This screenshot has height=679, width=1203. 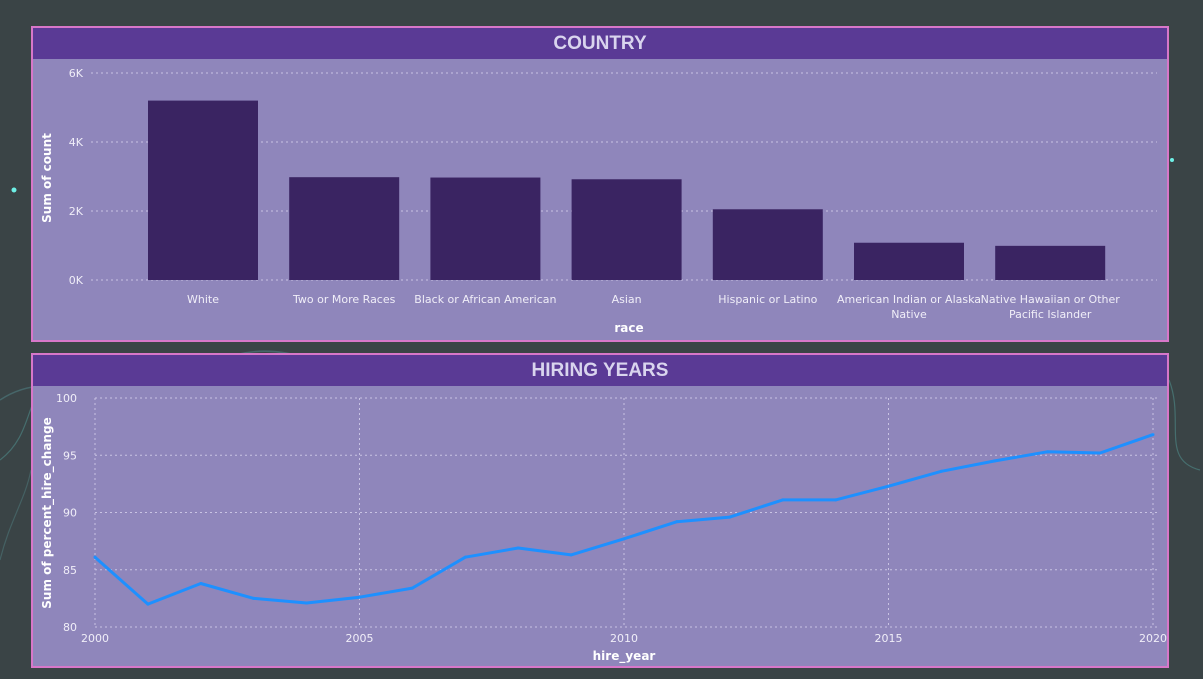 I want to click on y-axis-title: Sum of count, so click(x=47, y=178).